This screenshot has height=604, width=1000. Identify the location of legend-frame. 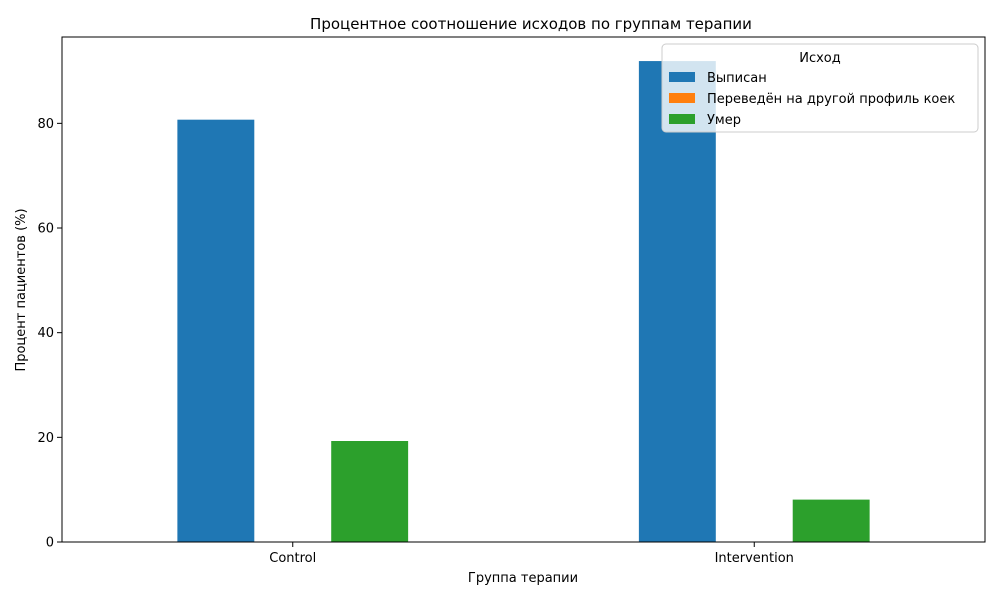
(820, 88).